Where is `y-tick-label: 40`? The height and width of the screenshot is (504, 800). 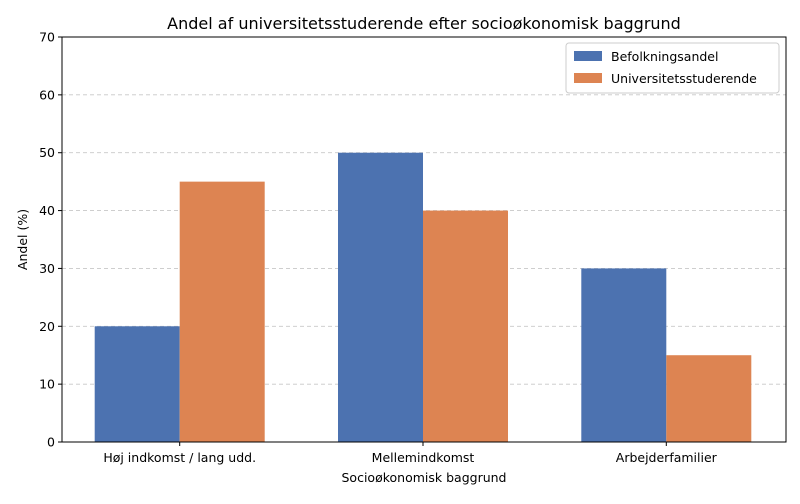
y-tick-label: 40 is located at coordinates (47, 210).